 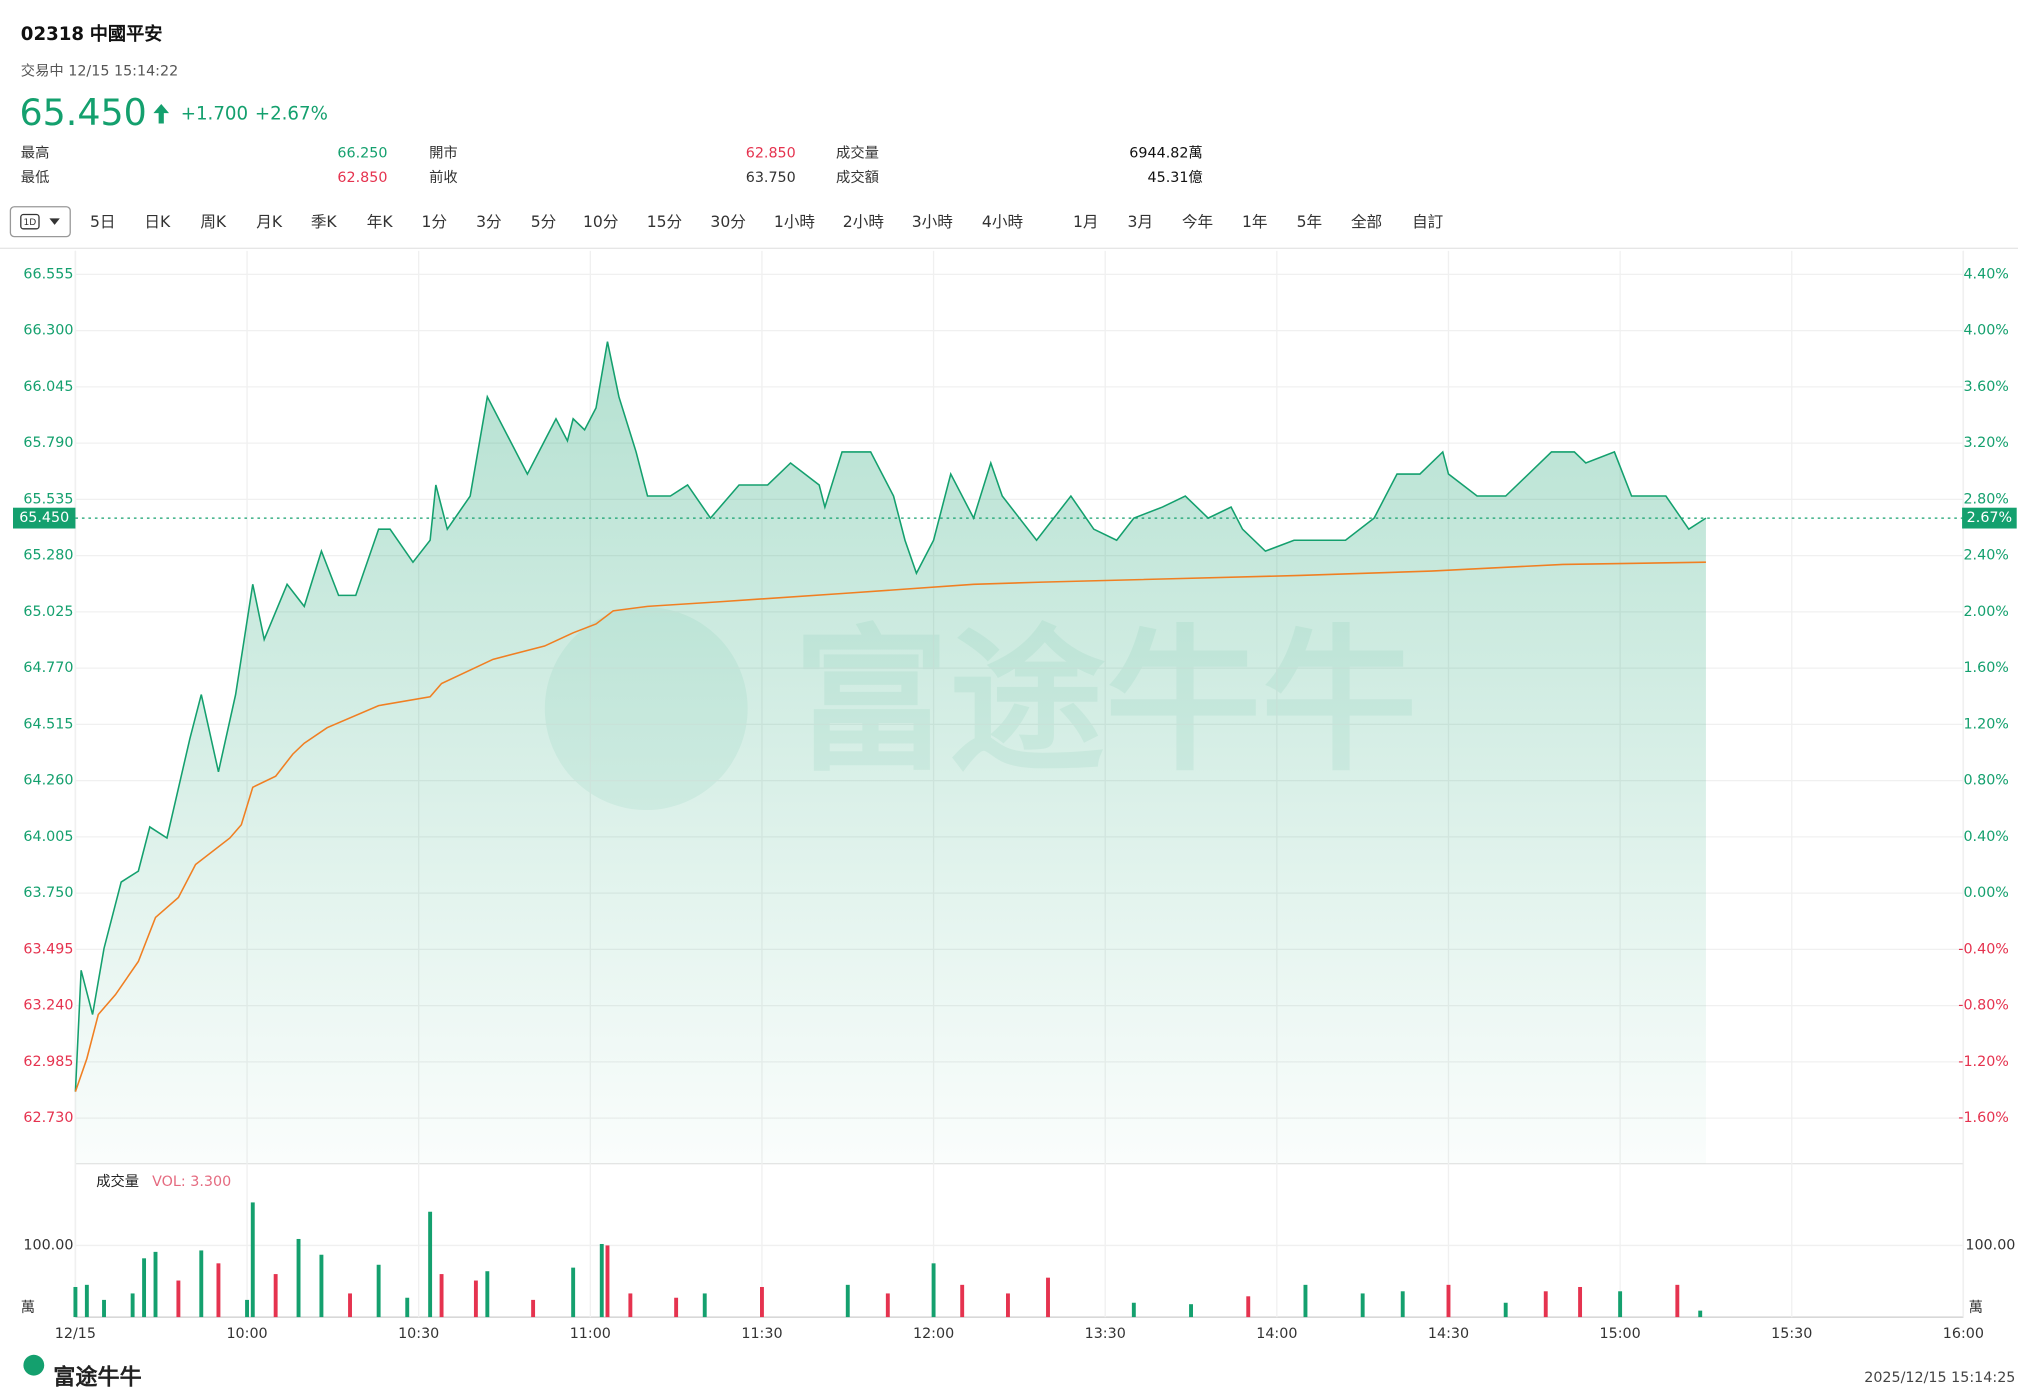 I want to click on period-button: 5年, so click(x=1310, y=222).